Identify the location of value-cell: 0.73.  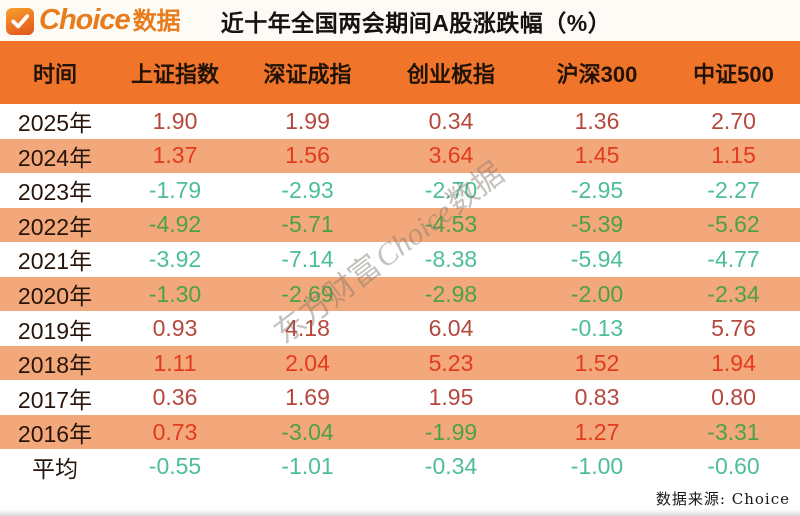
(175, 431).